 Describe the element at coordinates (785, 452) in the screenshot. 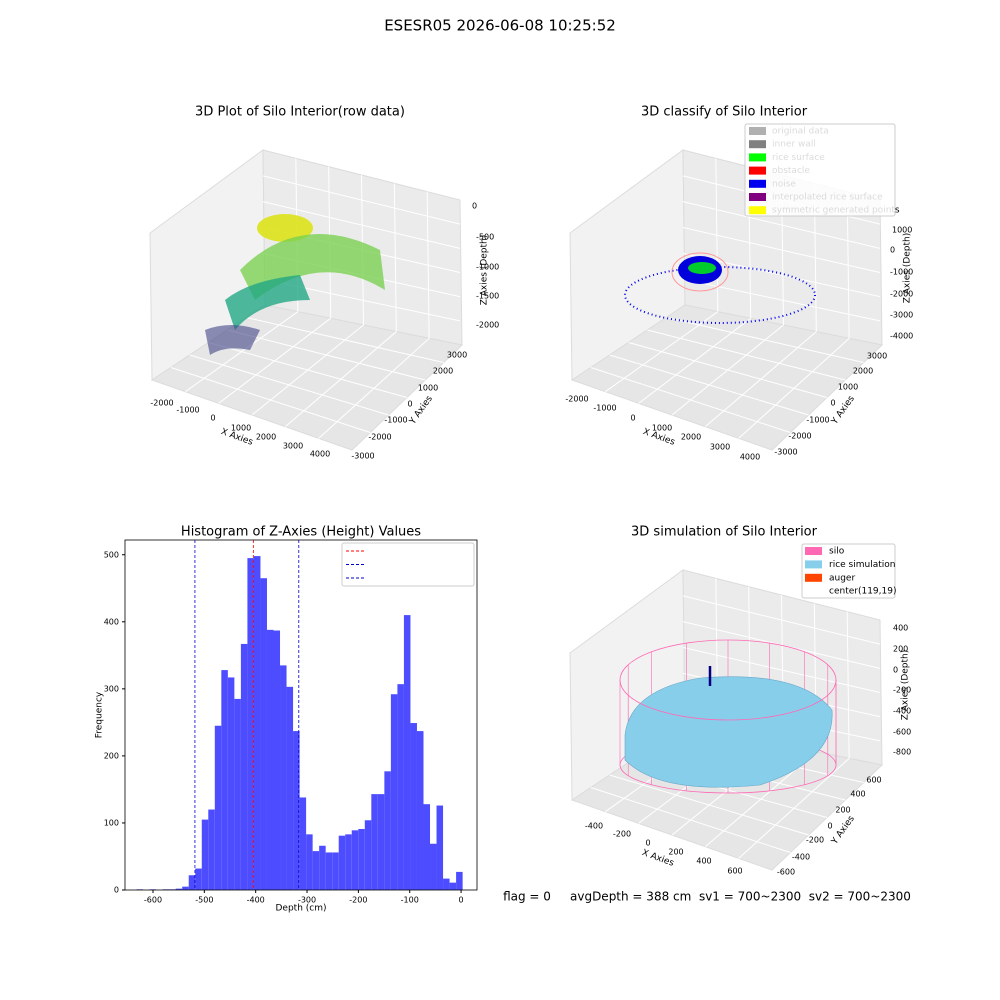

I see `y-tick-label: -3000` at that location.